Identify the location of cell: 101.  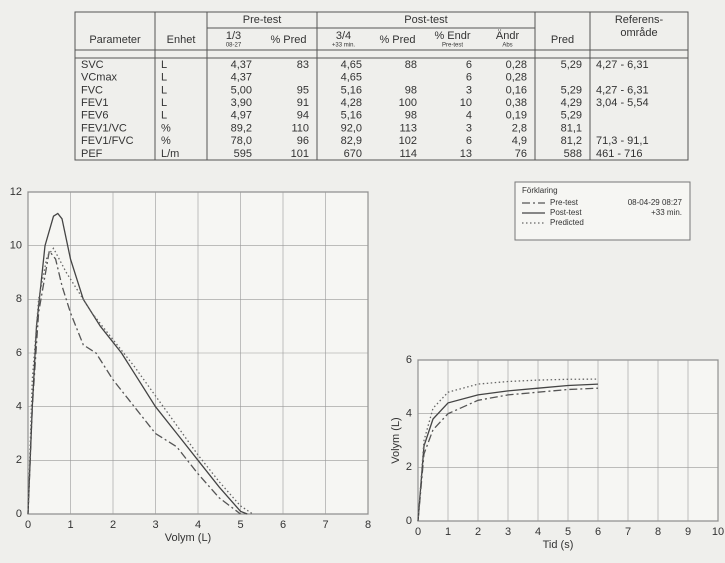
(300, 154).